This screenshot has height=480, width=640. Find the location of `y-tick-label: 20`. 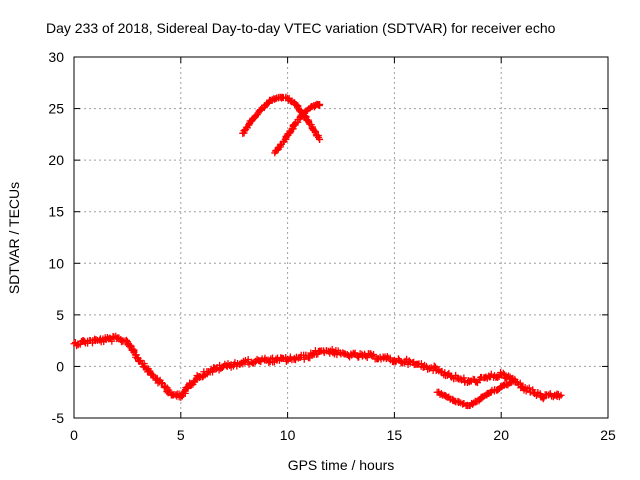

y-tick-label: 20 is located at coordinates (56, 160).